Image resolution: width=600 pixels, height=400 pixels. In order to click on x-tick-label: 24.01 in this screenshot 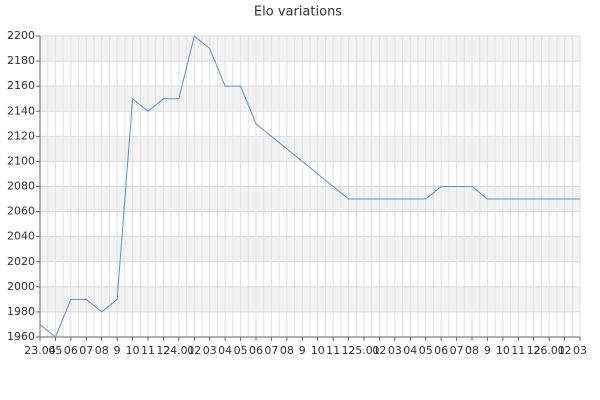, I will do `click(179, 350)`.